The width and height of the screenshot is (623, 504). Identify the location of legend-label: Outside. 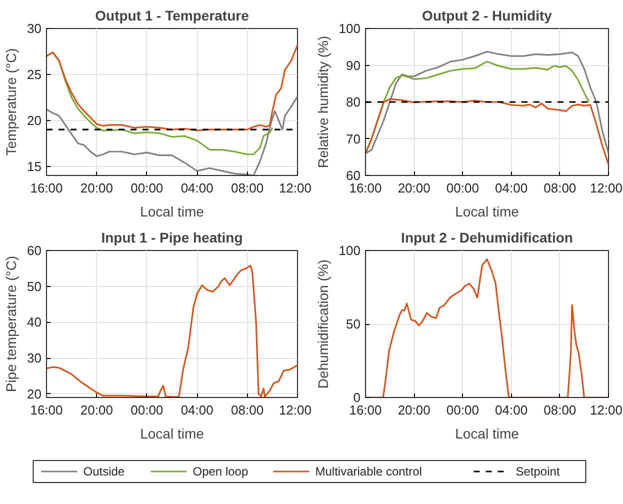
(104, 471).